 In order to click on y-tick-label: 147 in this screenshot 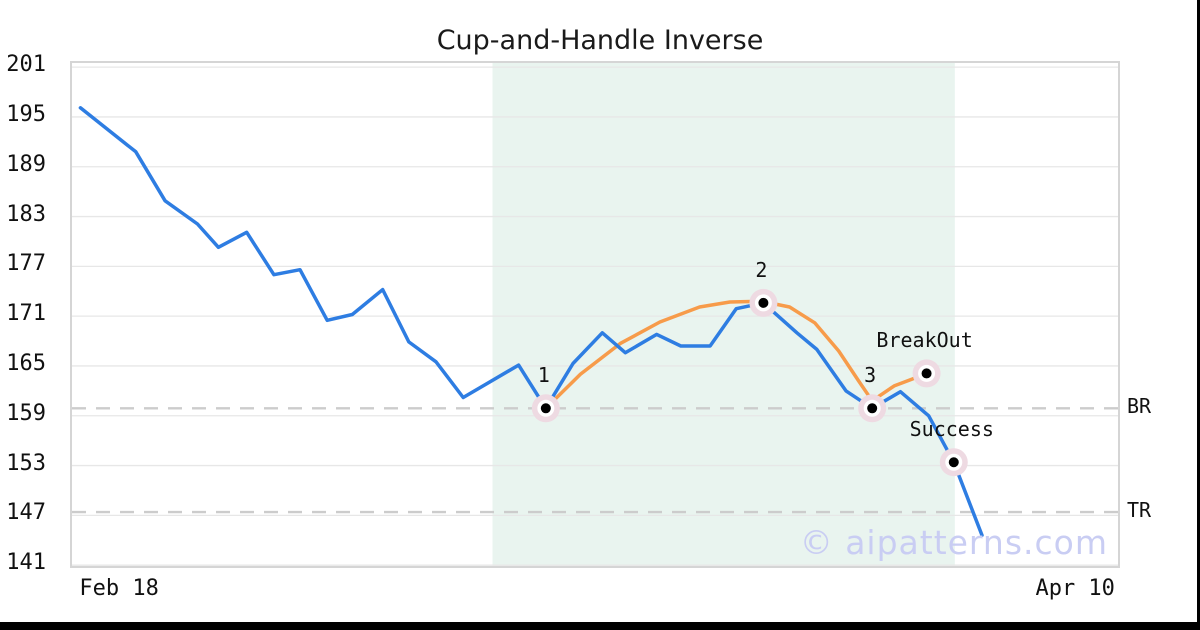, I will do `click(26, 513)`.